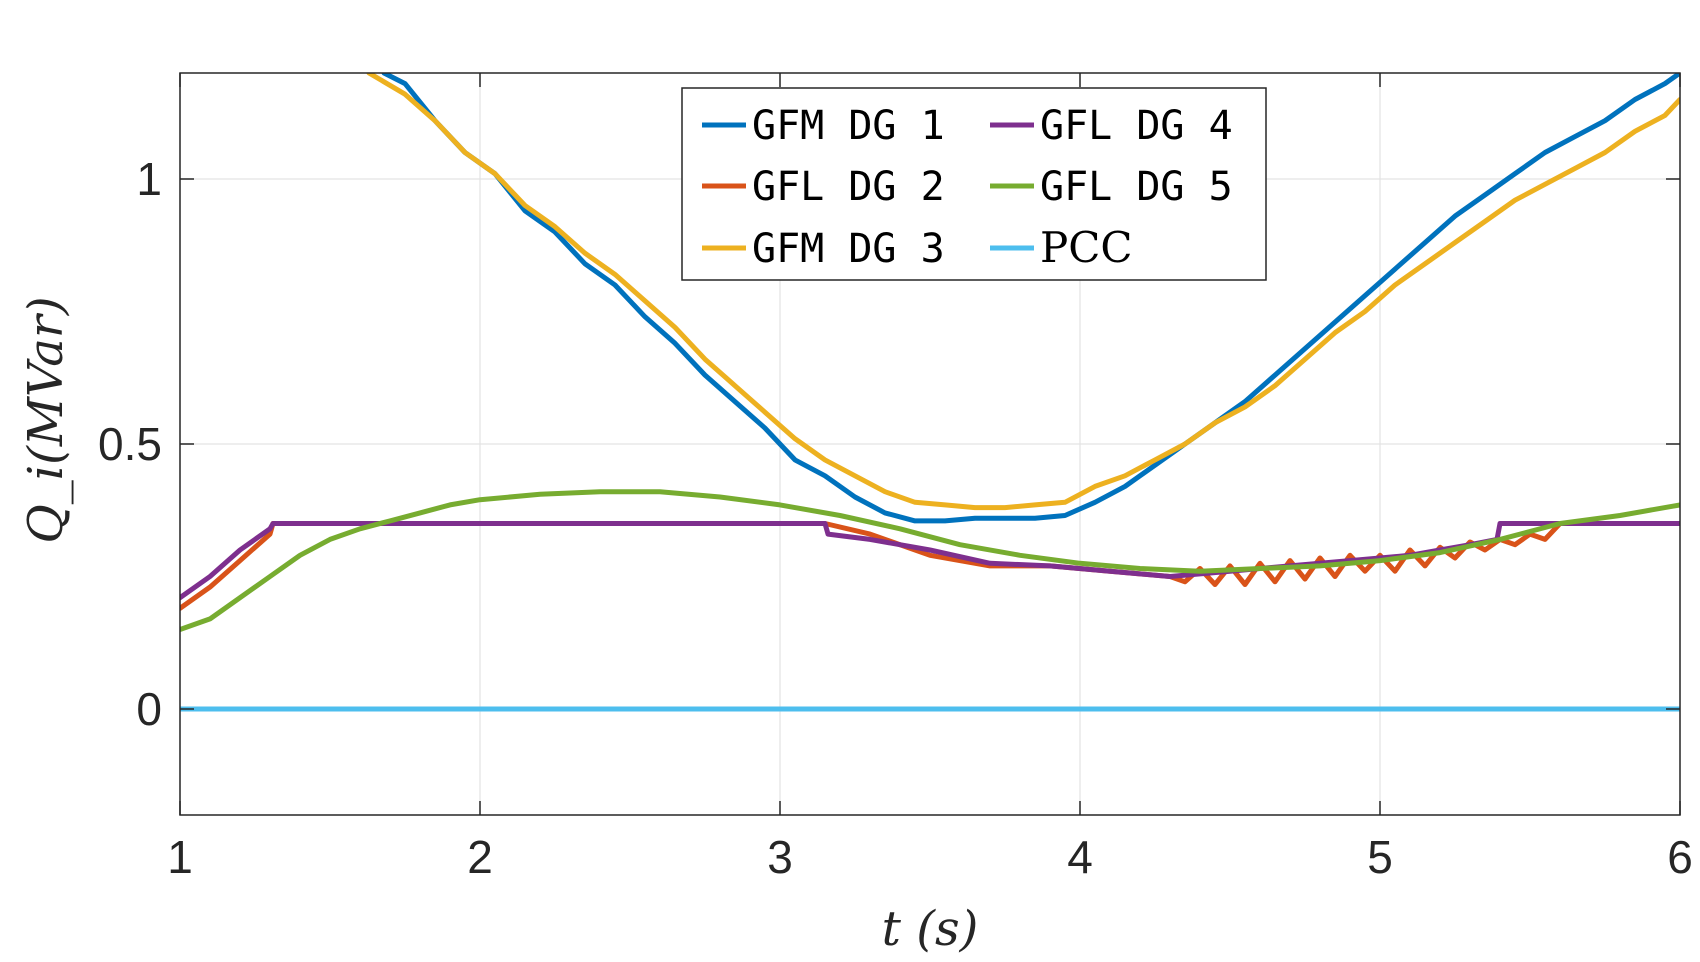 This screenshot has width=1700, height=962. Describe the element at coordinates (1086, 247) in the screenshot. I see `legend-entry: PCC` at that location.